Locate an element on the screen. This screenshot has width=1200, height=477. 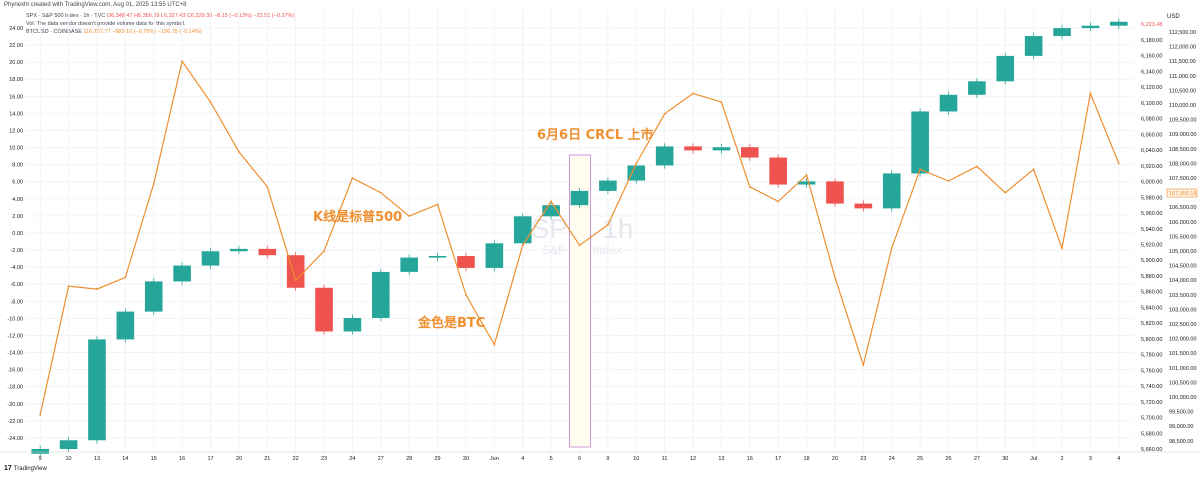
spx-axis-tick: 6,060.00 is located at coordinates (1151, 135).